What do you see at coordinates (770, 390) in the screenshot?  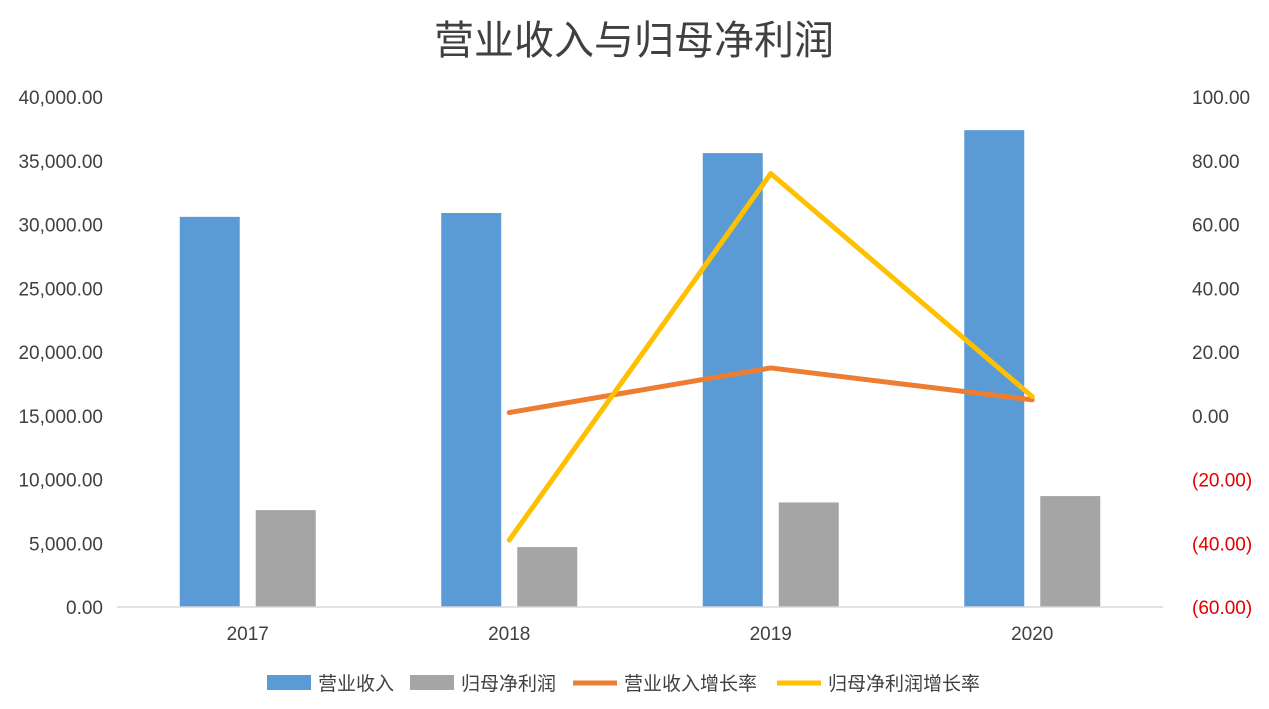 I see `revenue-growth-line` at bounding box center [770, 390].